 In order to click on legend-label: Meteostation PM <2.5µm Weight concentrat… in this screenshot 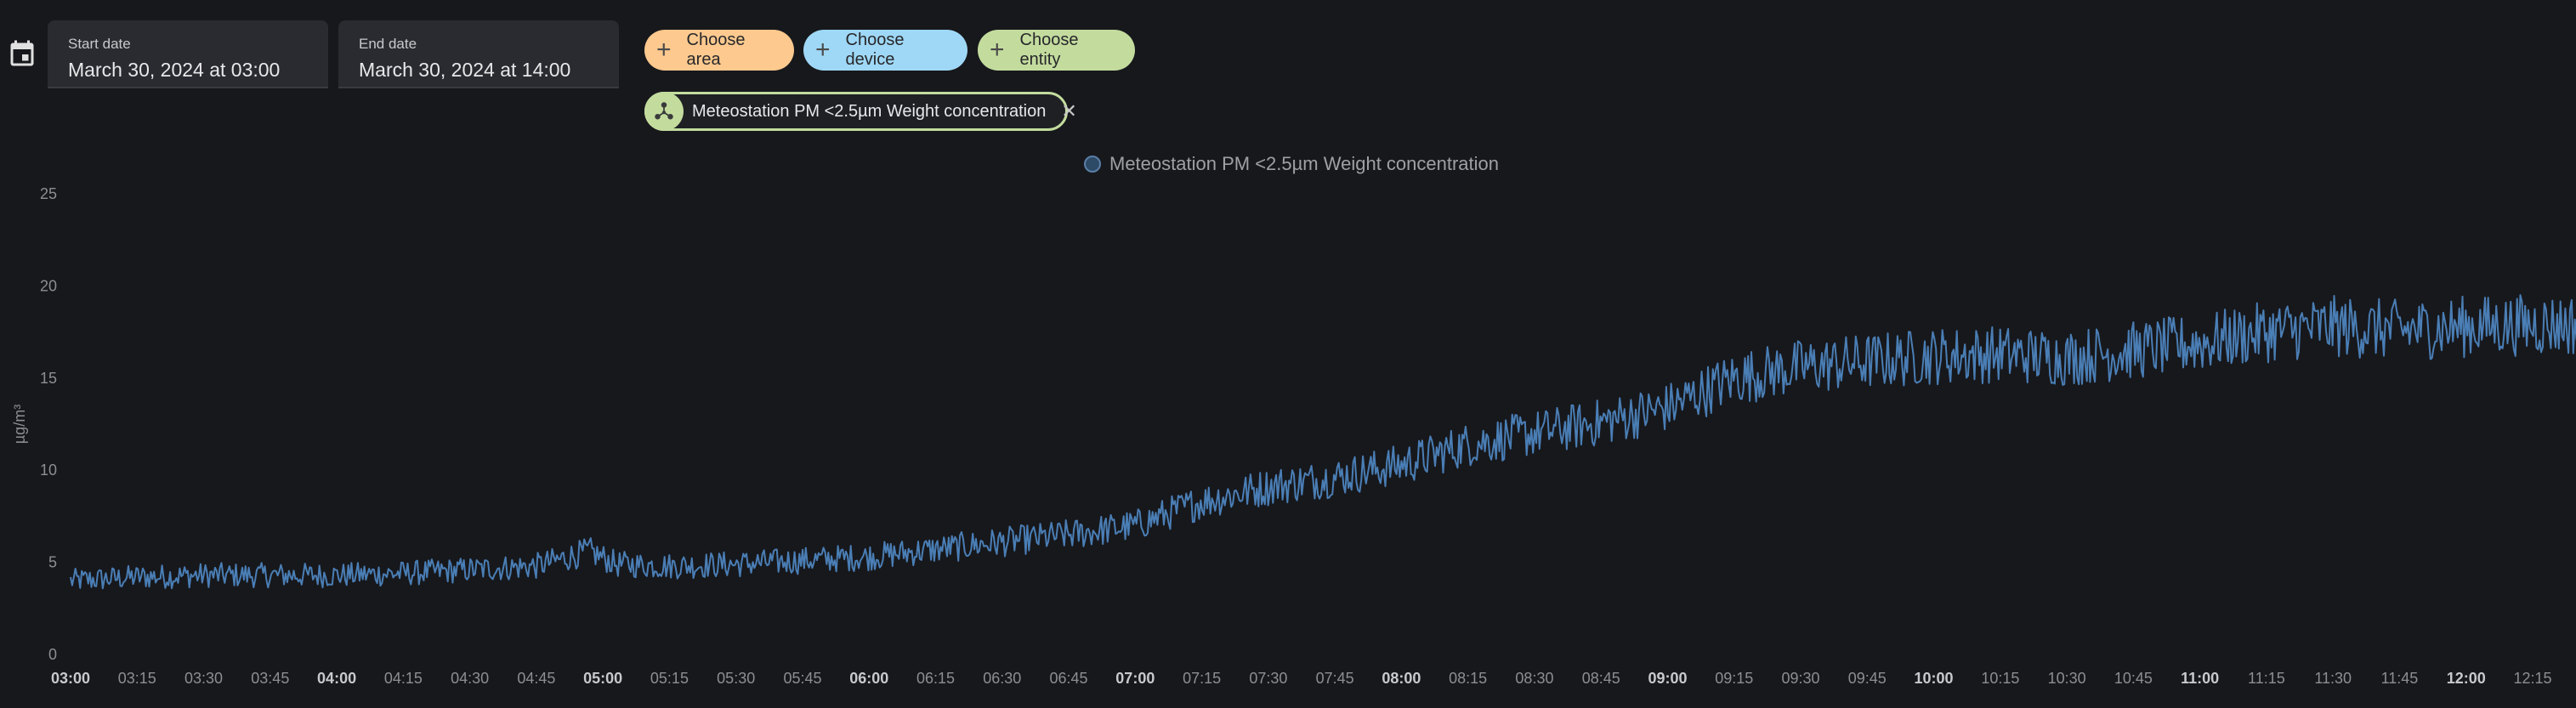, I will do `click(1304, 163)`.